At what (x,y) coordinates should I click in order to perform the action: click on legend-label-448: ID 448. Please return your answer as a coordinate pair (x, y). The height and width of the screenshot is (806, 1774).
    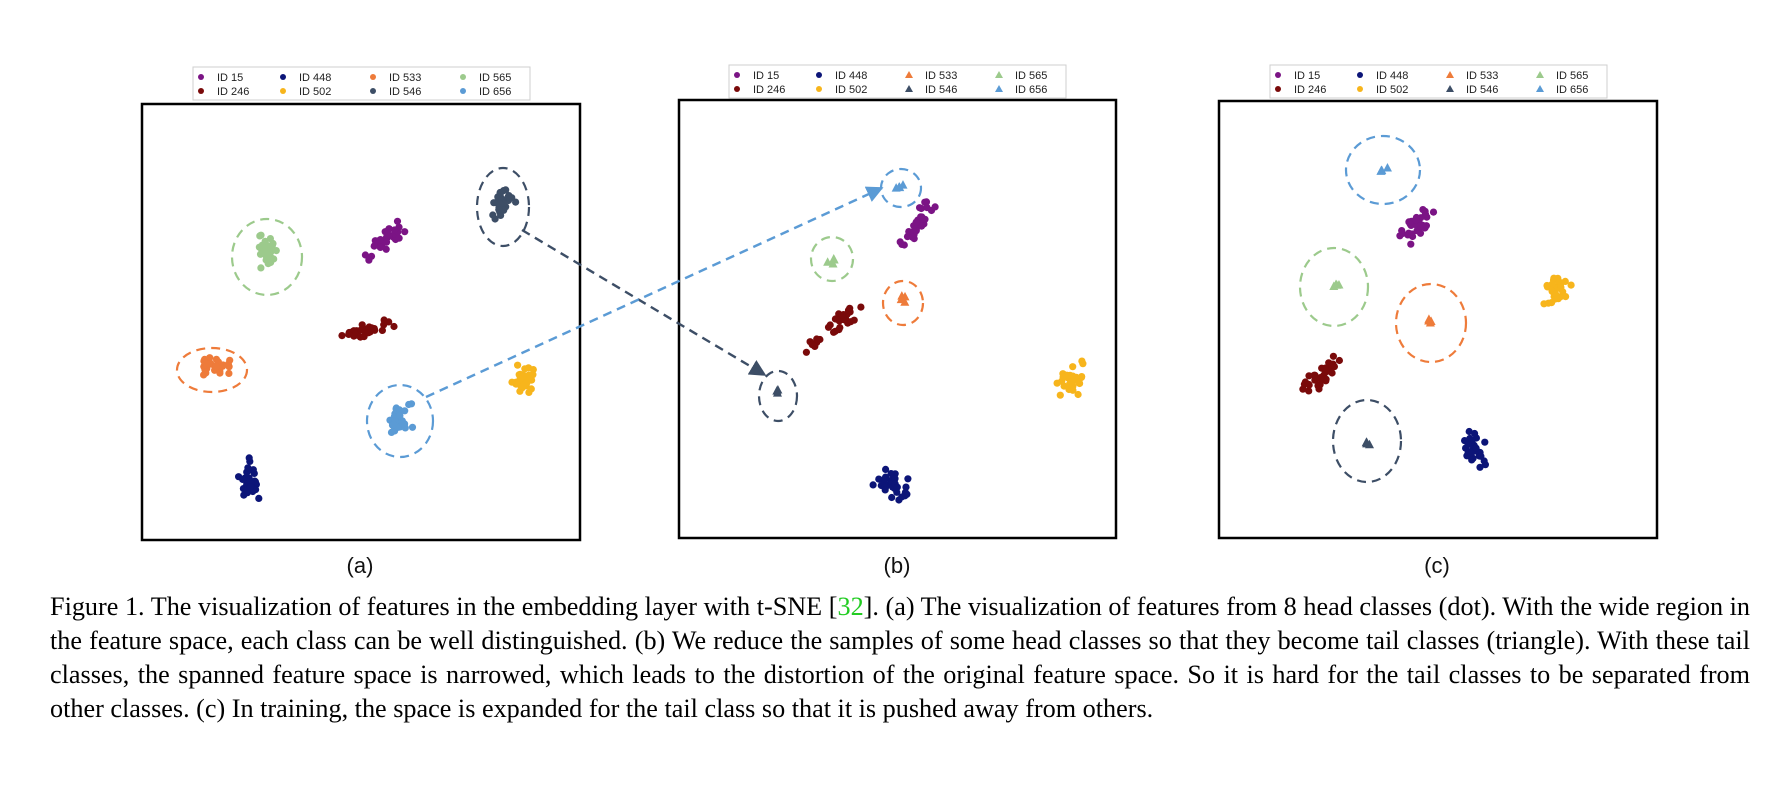
    Looking at the image, I should click on (1392, 76).